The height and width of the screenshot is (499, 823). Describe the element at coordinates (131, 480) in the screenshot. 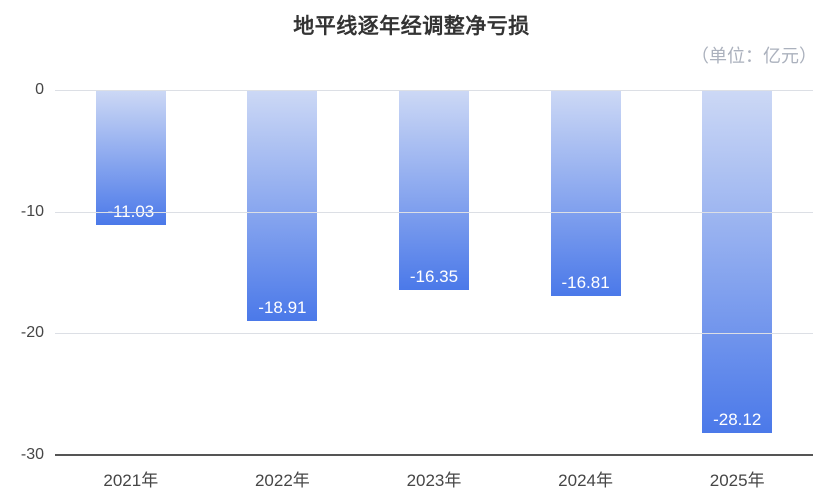

I see `x-tick-label: 2021年` at that location.